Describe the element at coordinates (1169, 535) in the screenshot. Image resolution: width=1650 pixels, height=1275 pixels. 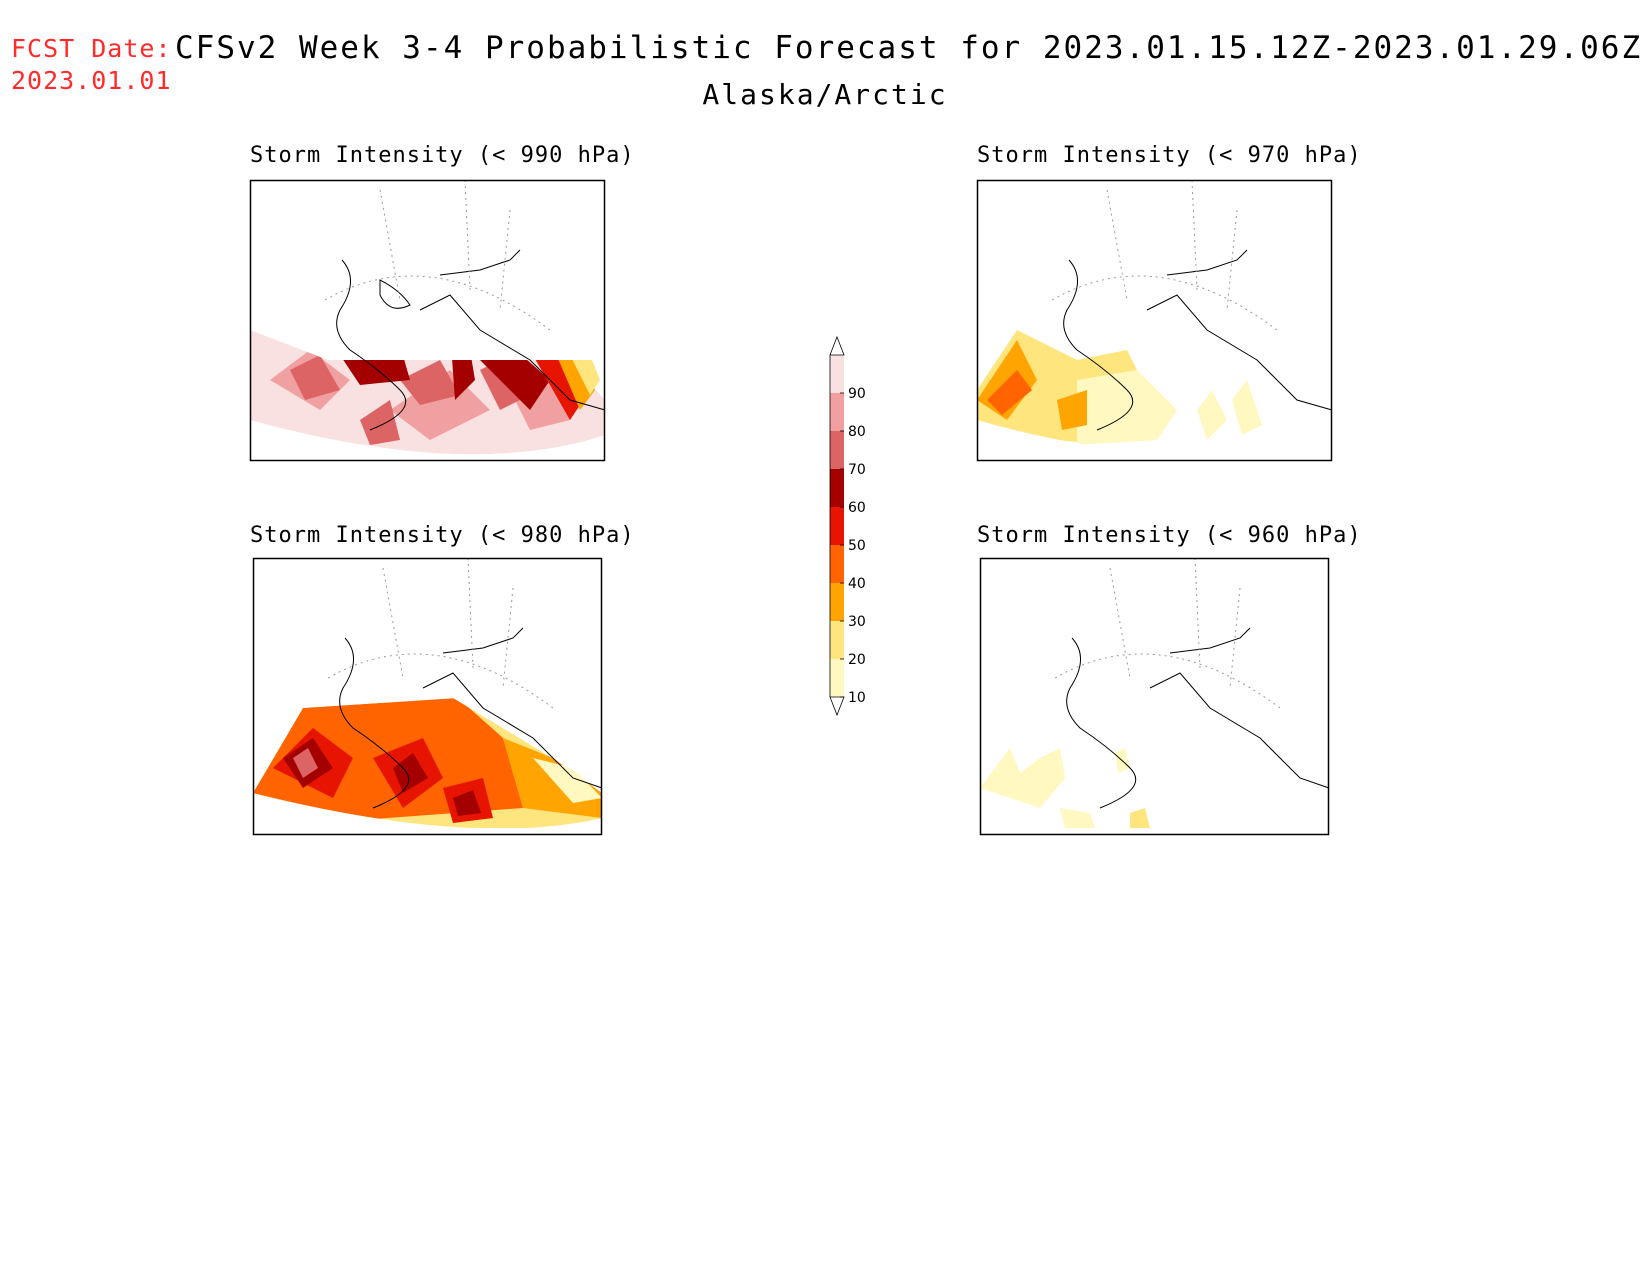
I see `panel-title-960: Storm Intensity (< 960 hPa)` at that location.